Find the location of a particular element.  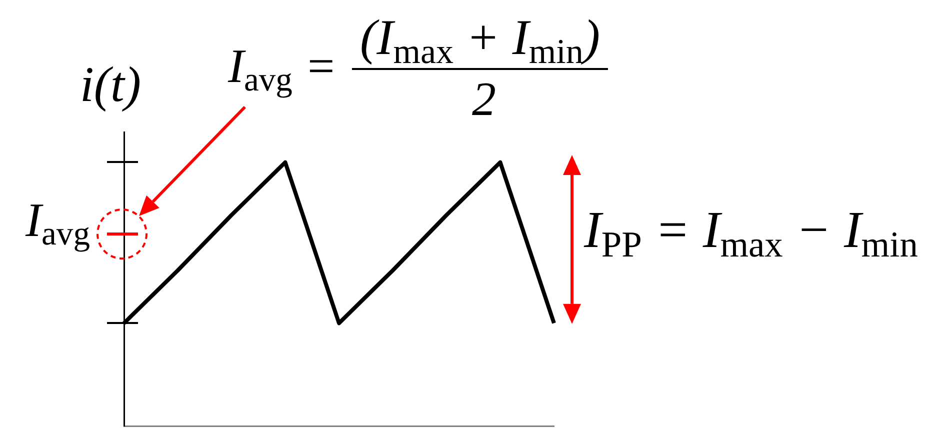

text: I$_{avg}$ = is located at coordinates (282, 69).